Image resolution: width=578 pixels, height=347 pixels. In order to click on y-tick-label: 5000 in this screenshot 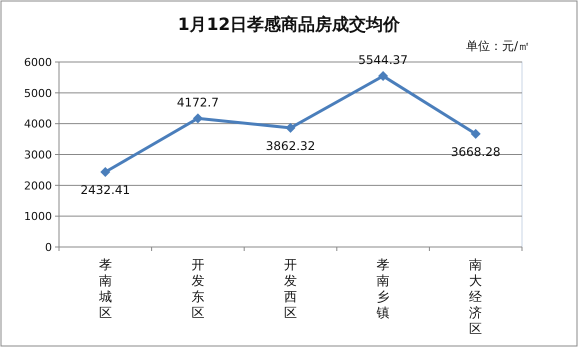, I will do `click(38, 93)`.